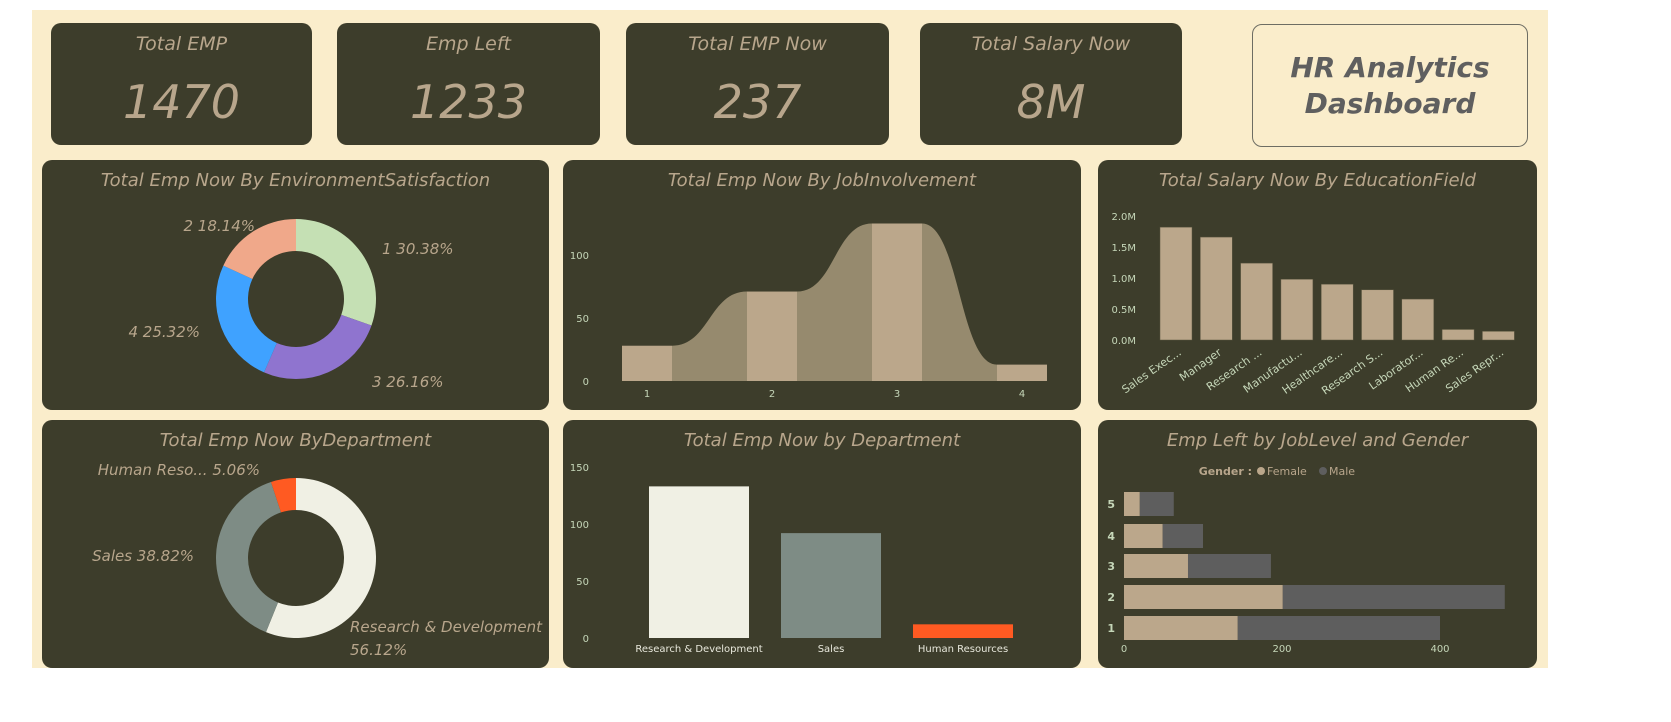 This screenshot has height=722, width=1671. What do you see at coordinates (446, 627) in the screenshot?
I see `data-label: Research & Development` at bounding box center [446, 627].